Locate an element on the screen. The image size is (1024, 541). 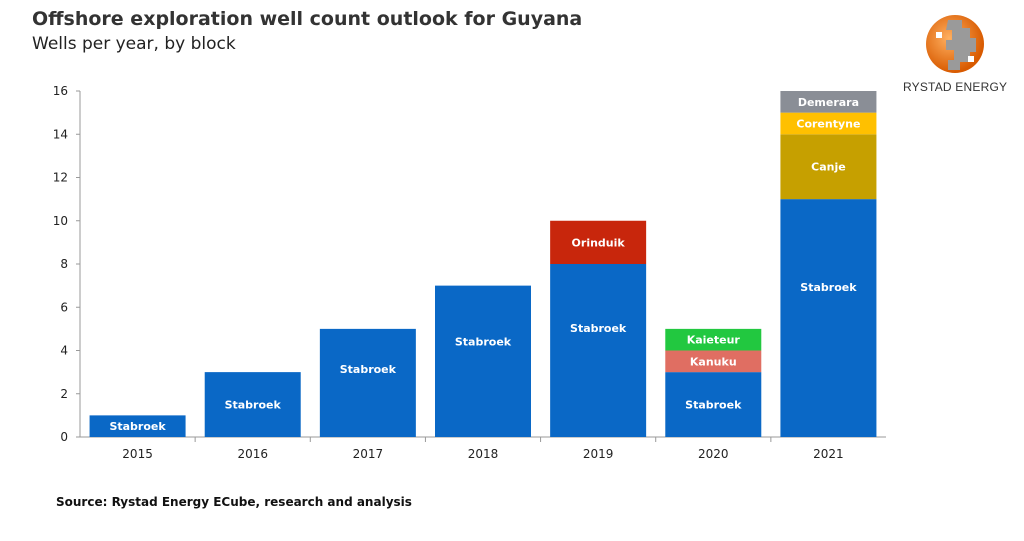
y-tick-label: 10 is located at coordinates (60, 221).